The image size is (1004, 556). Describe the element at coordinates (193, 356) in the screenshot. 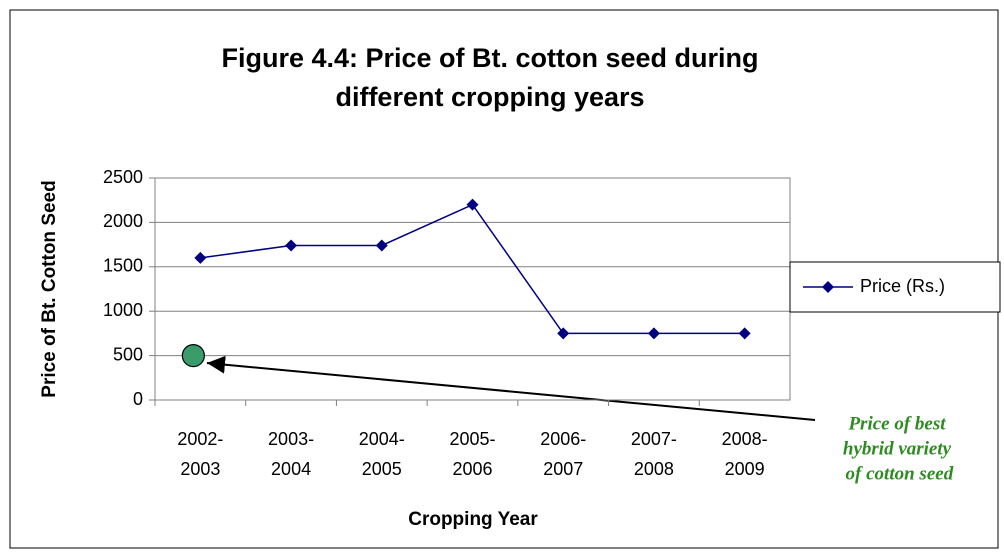

I see `annotation-point` at that location.